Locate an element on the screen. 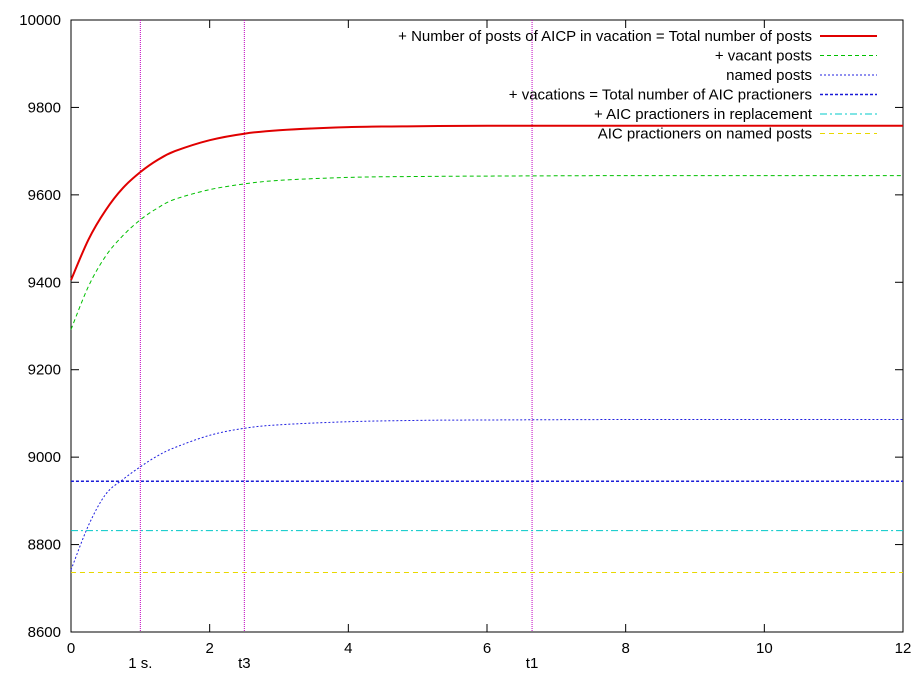 The width and height of the screenshot is (920, 675). y-tick-label: 9800 is located at coordinates (44, 107).